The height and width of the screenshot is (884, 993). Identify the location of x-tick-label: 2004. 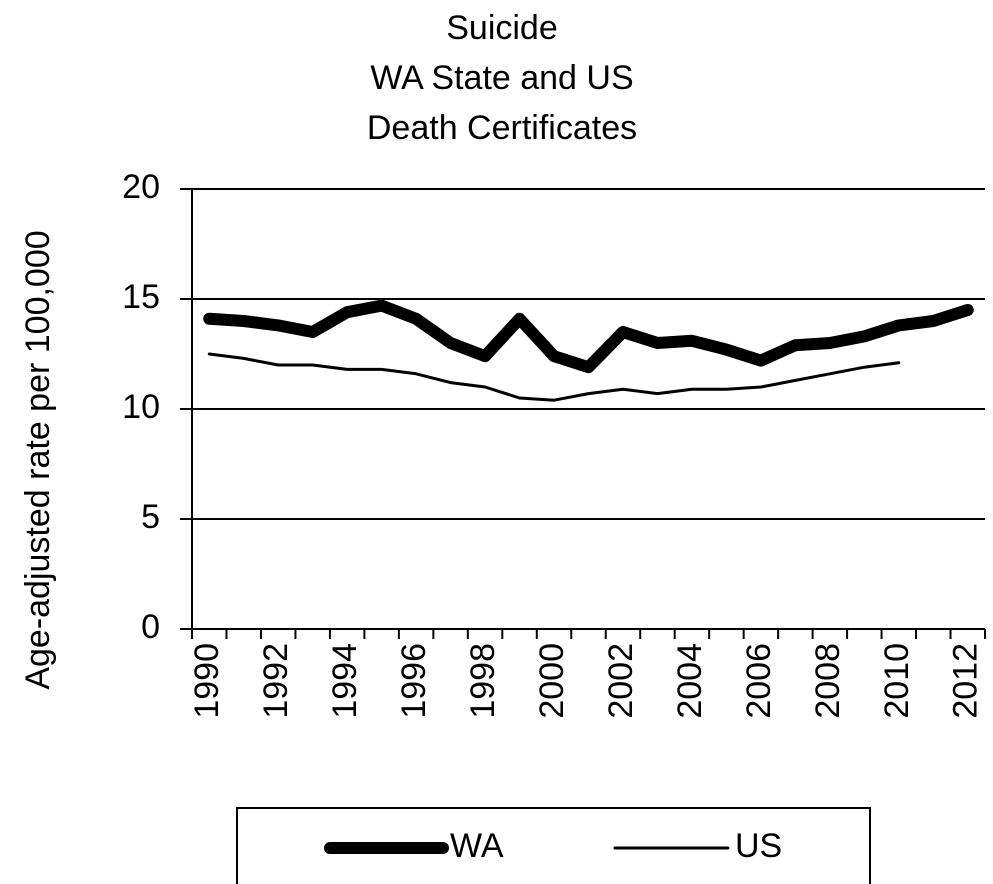
(690, 681).